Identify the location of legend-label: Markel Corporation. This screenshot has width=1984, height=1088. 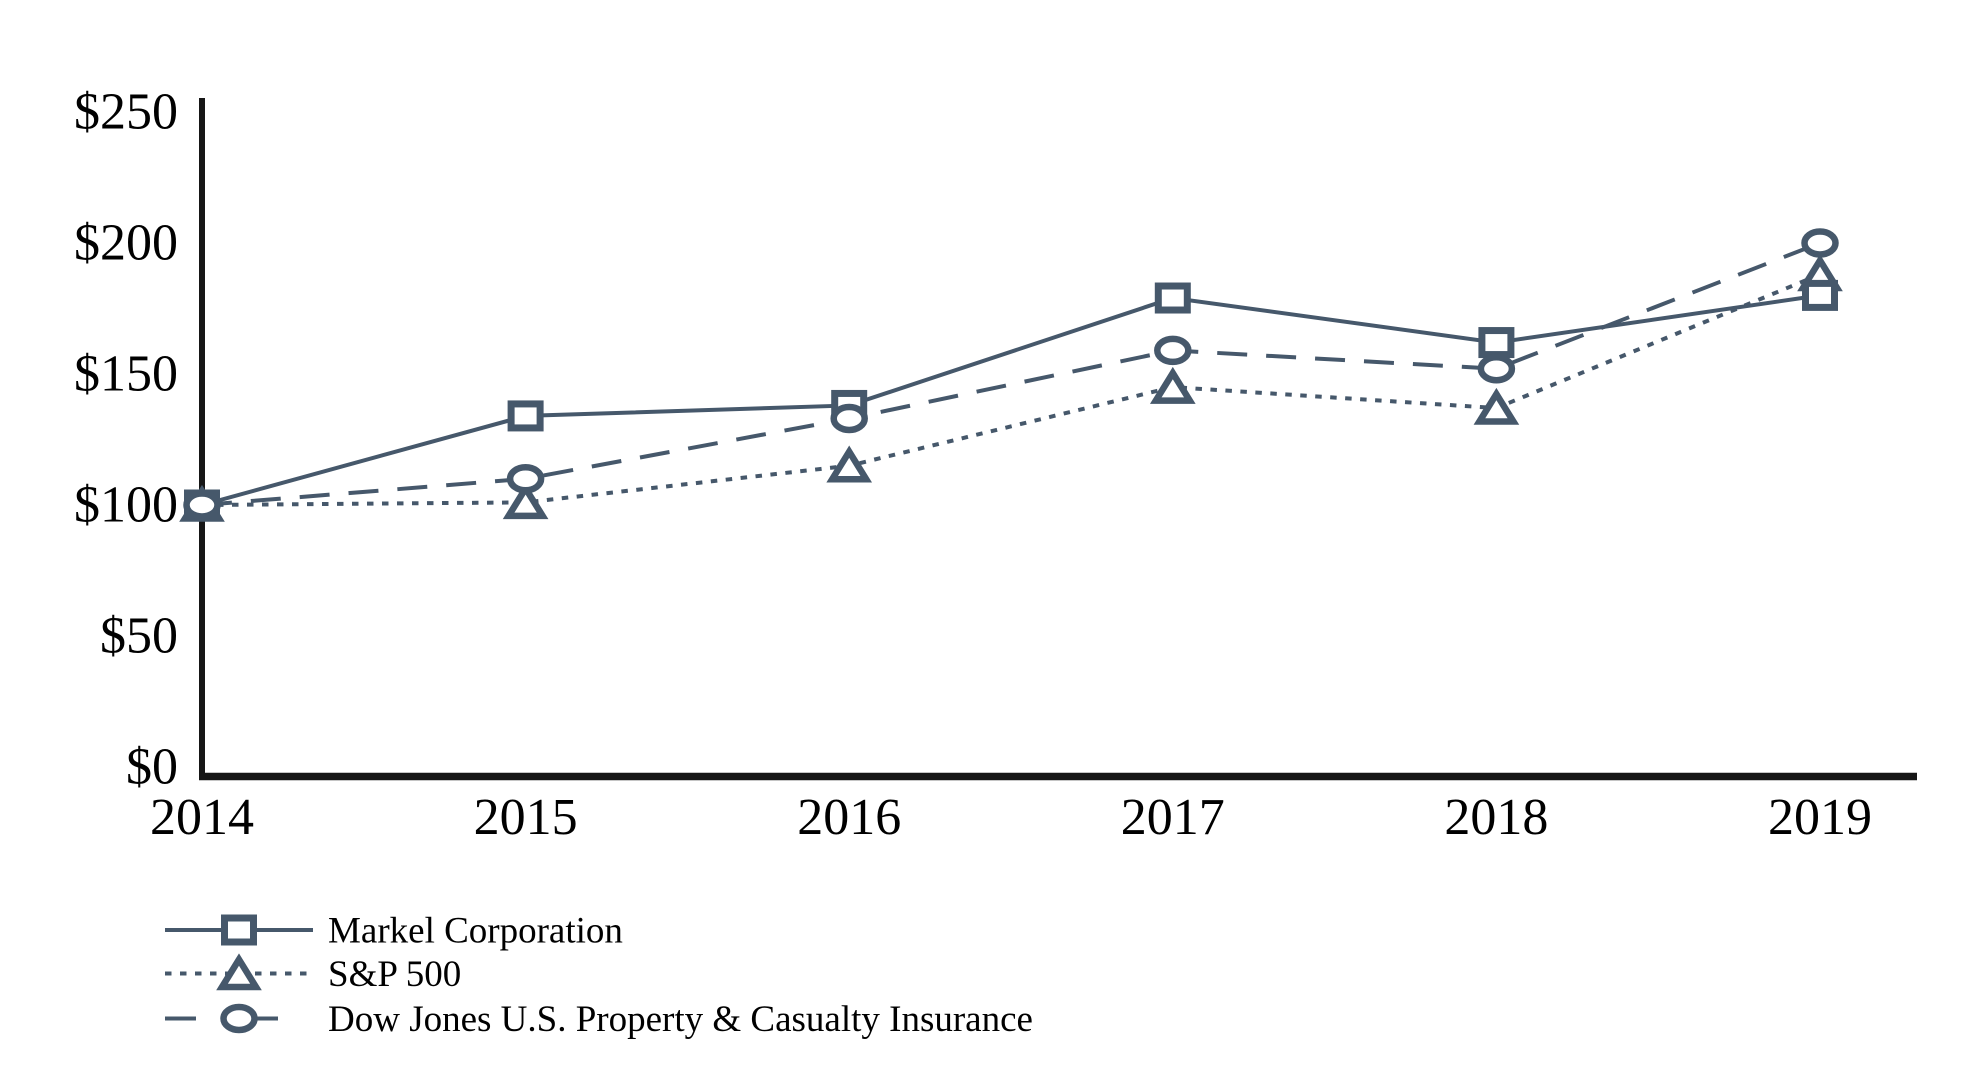
(475, 931).